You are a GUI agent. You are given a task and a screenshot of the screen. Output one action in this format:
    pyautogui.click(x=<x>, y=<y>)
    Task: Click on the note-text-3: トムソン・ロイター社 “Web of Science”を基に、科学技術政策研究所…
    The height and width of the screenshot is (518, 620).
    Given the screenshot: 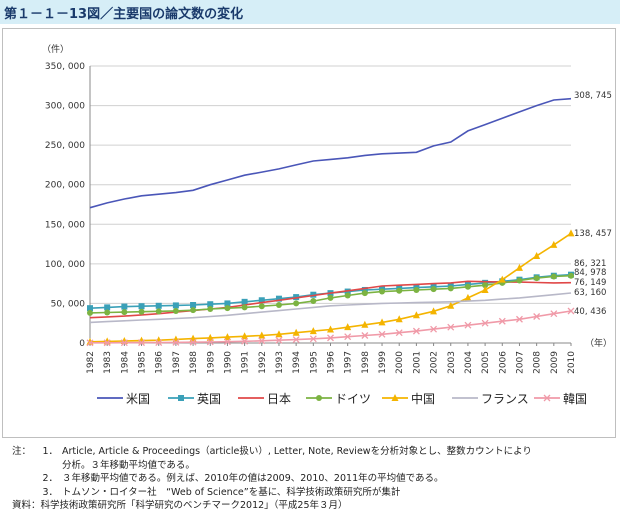 What is the action you would take?
    pyautogui.click(x=231, y=492)
    